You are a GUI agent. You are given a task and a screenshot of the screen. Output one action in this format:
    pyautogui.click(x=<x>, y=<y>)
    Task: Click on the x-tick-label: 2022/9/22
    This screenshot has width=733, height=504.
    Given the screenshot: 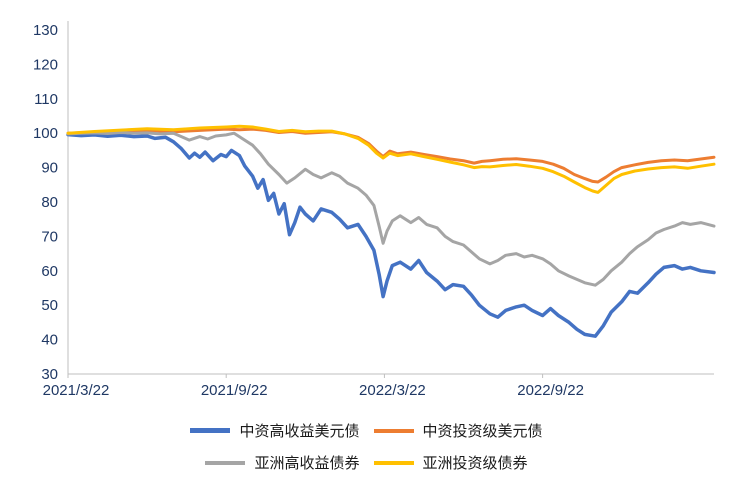 What is the action you would take?
    pyautogui.click(x=550, y=390)
    